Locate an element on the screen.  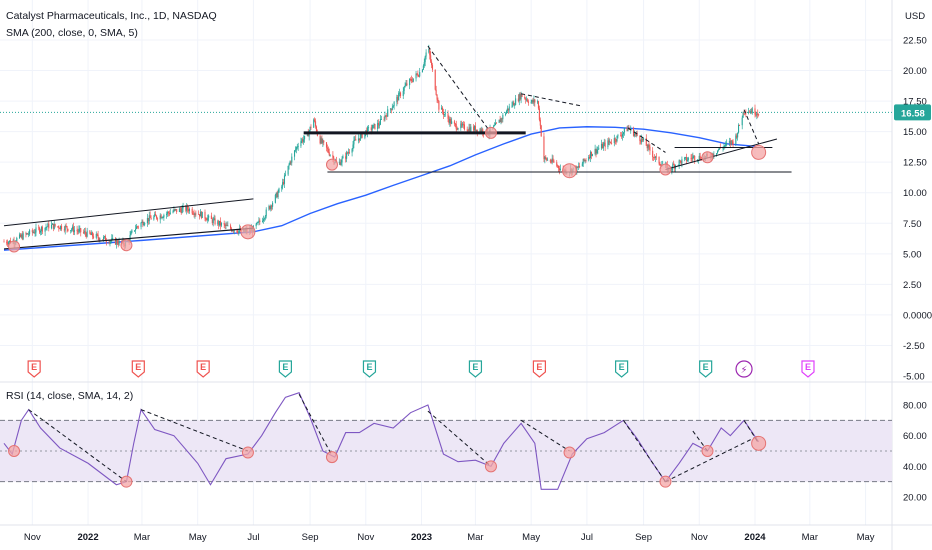
time-tick-label: 2022 is located at coordinates (87, 537).